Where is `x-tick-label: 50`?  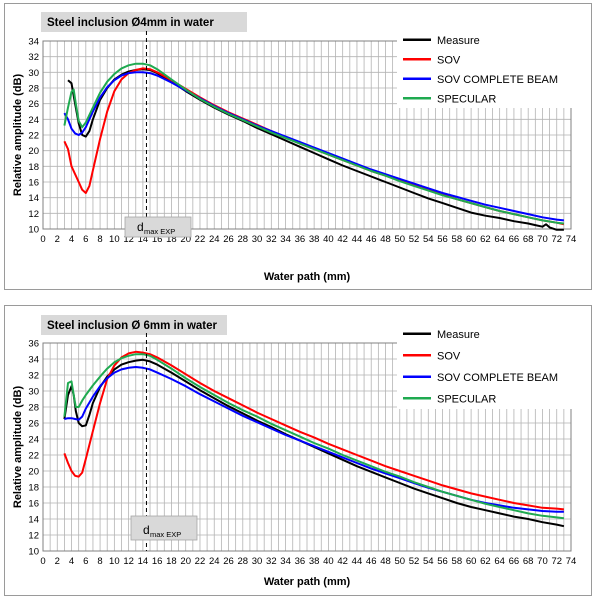
x-tick-label: 50 is located at coordinates (399, 239).